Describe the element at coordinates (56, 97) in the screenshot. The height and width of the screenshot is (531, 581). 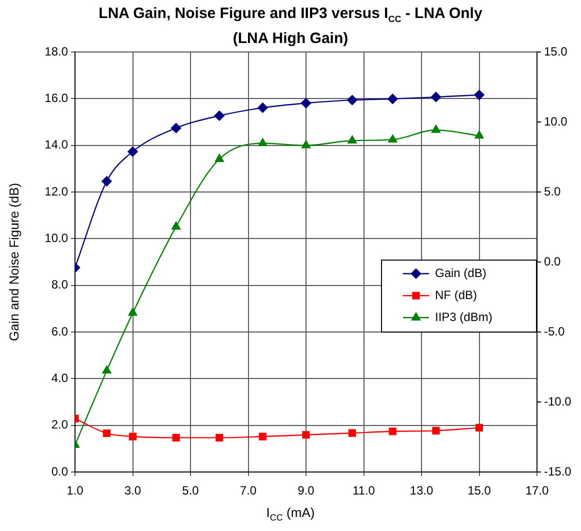
I see `y-tick-label: 16.0` at that location.